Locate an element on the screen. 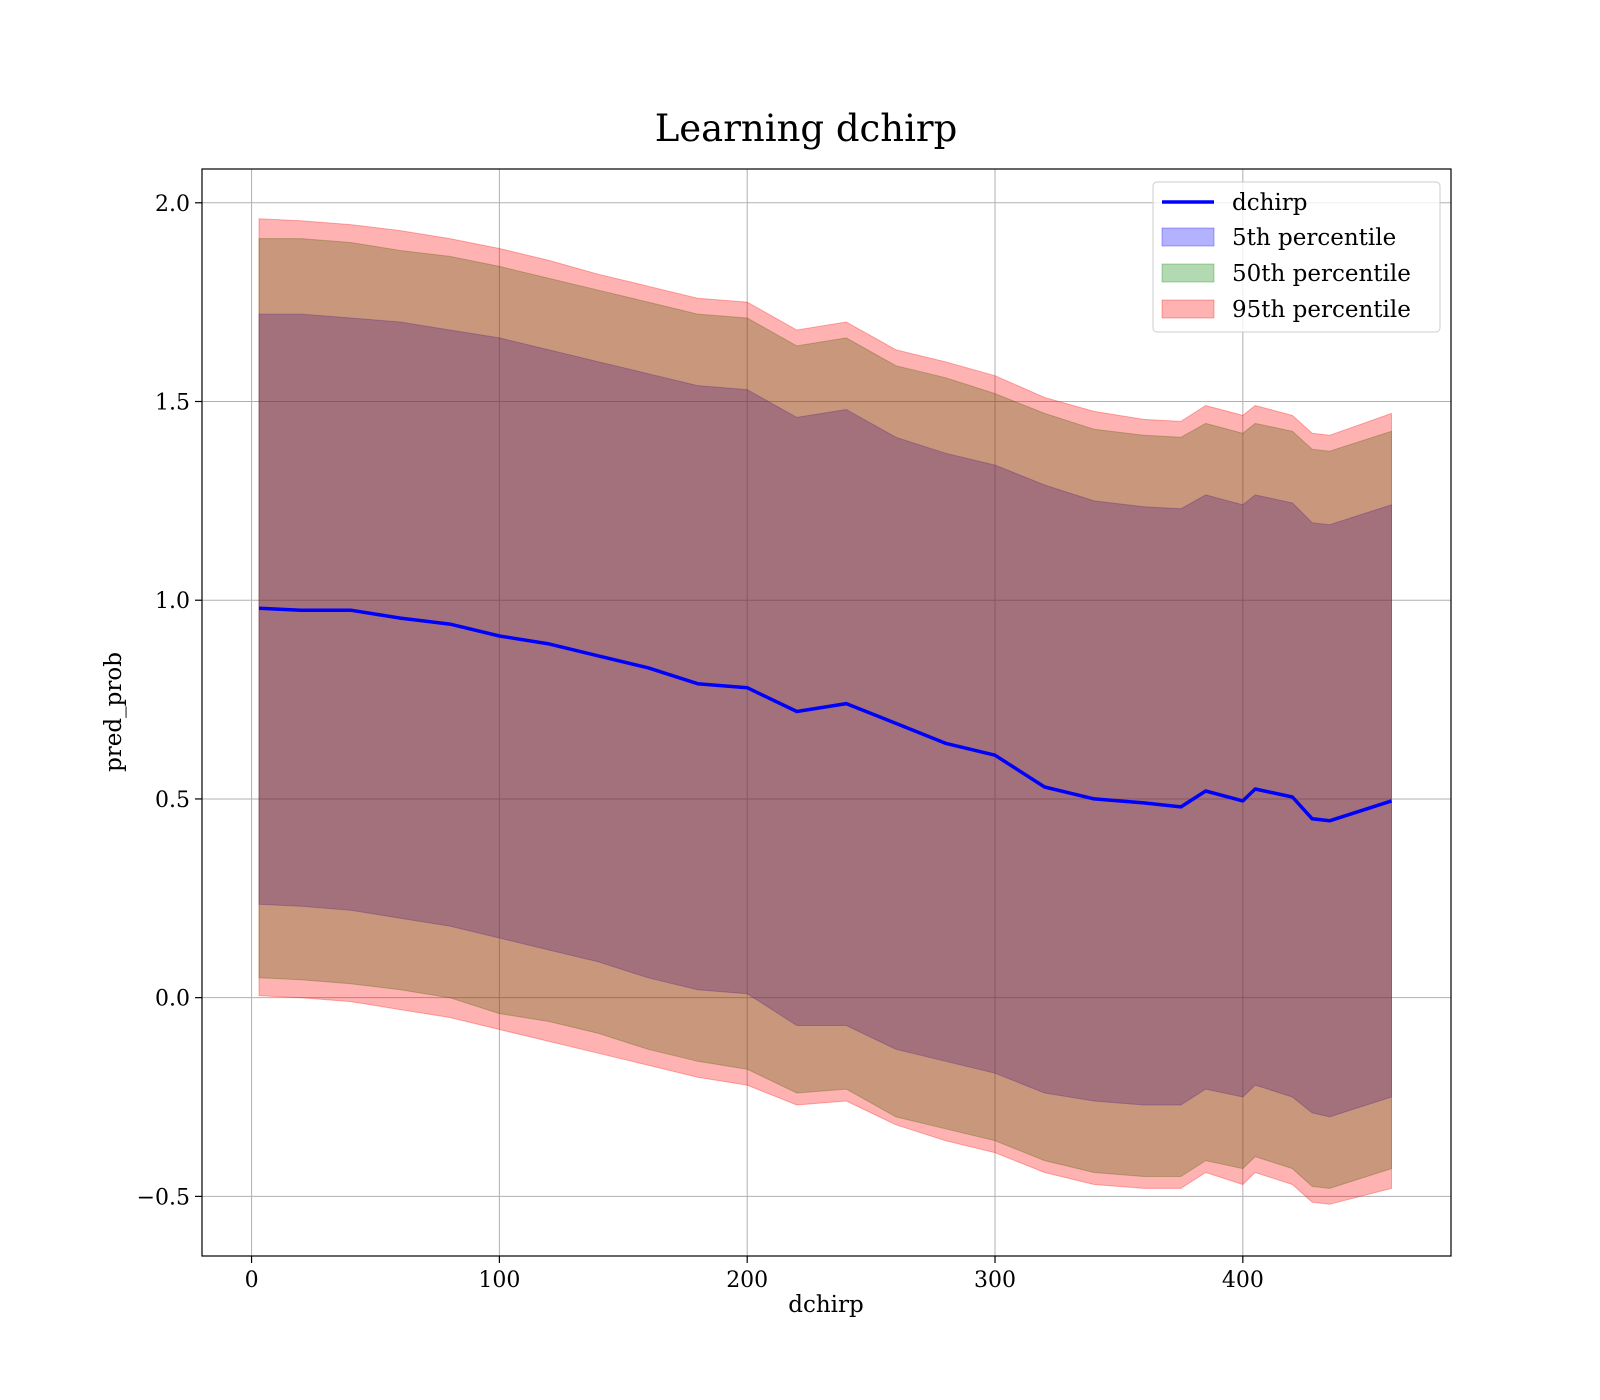  x-tick-label: 400 is located at coordinates (1243, 1280).